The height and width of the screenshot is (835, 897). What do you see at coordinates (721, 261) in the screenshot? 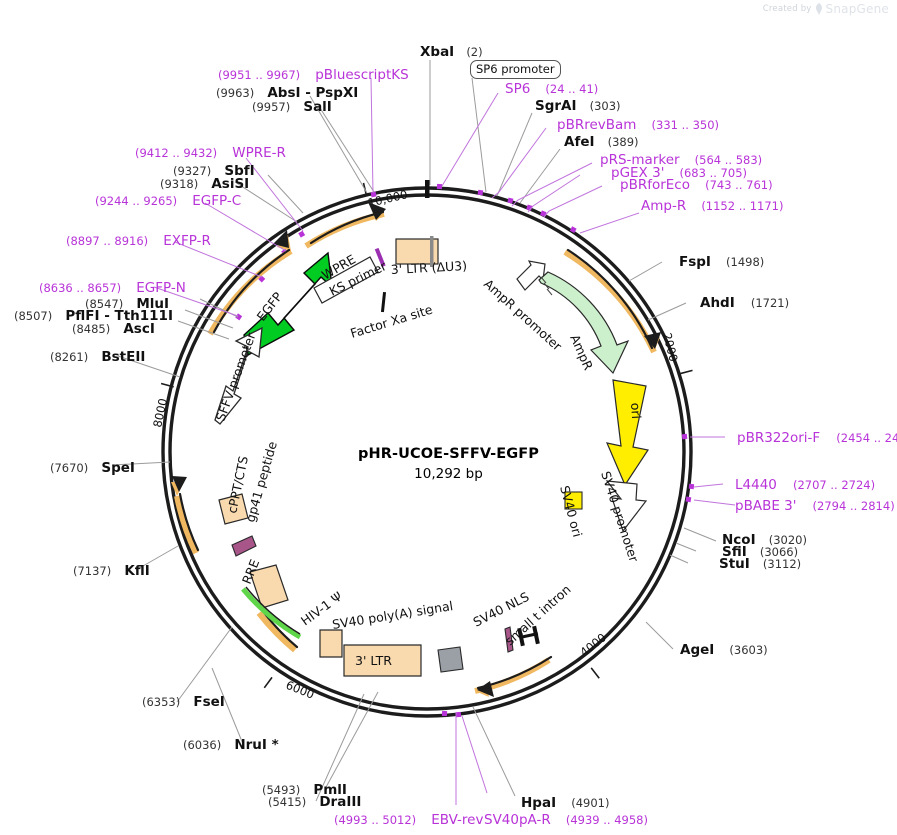
I see `enzyme-label-fspi: FspI (1498)` at bounding box center [721, 261].